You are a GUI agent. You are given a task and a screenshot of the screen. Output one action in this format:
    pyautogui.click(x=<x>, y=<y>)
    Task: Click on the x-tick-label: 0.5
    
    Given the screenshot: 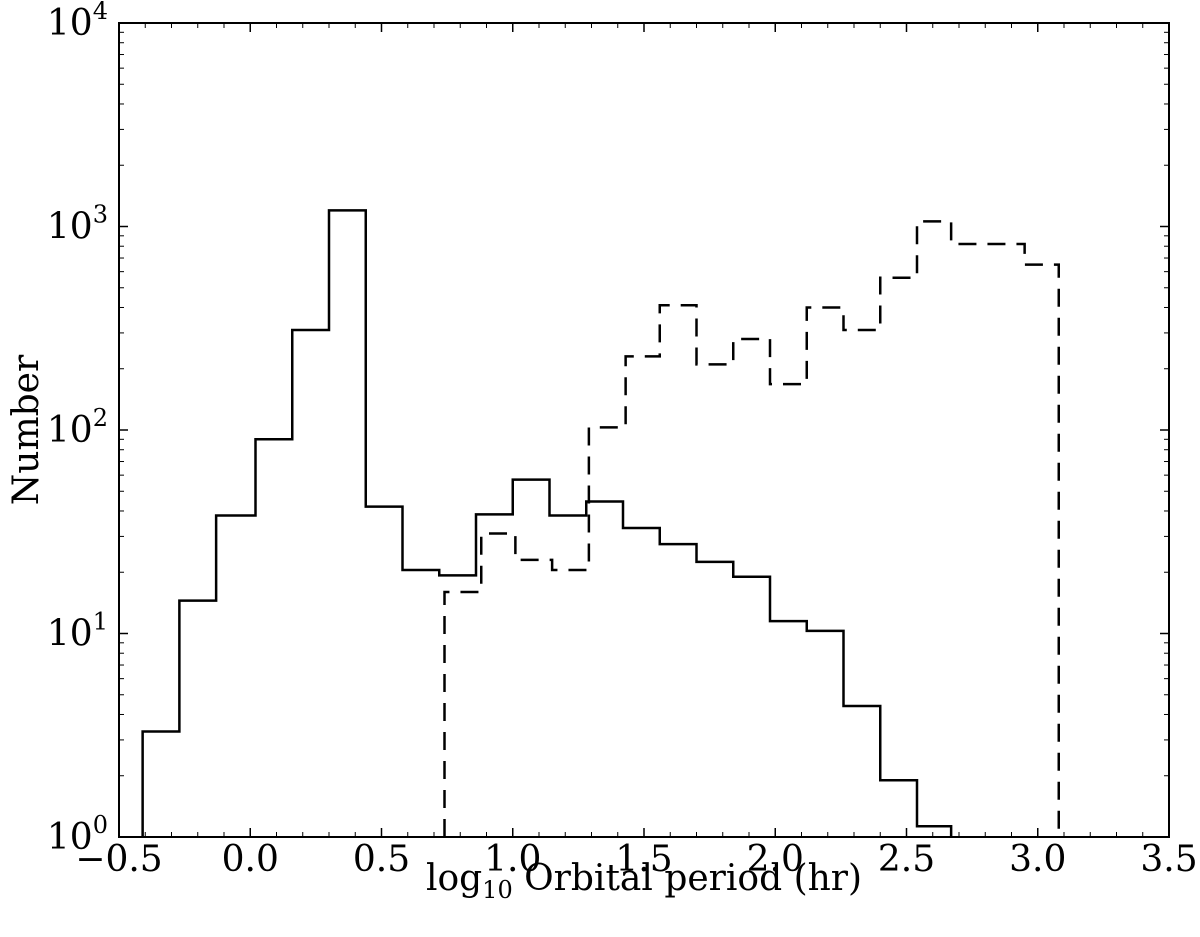 What is the action you would take?
    pyautogui.click(x=381, y=859)
    